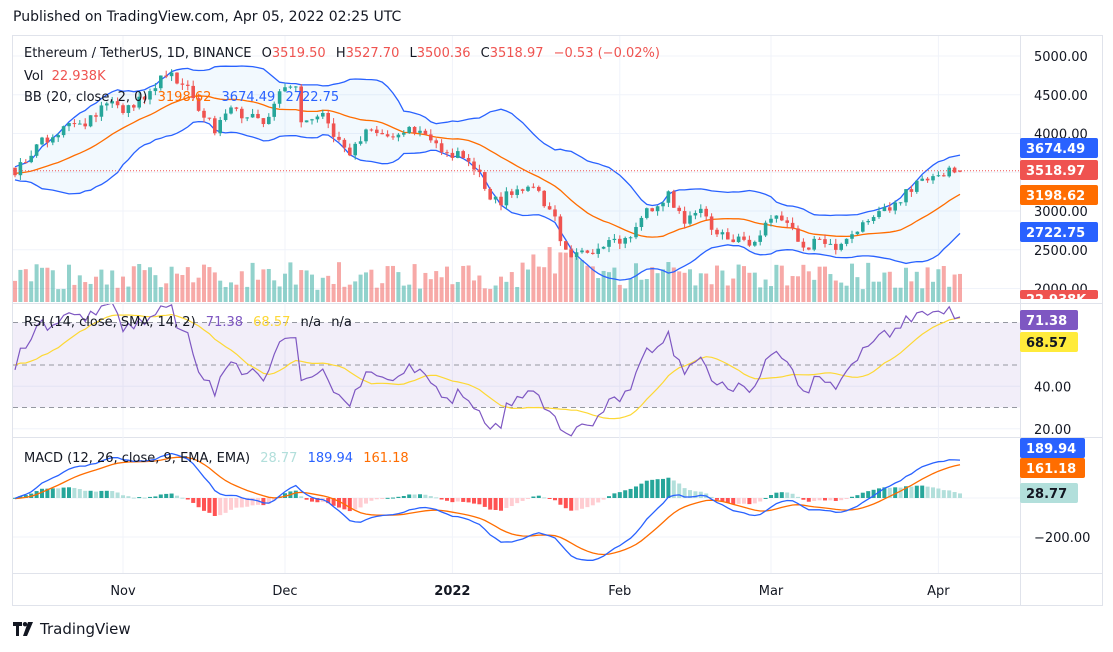  What do you see at coordinates (607, 53) in the screenshot?
I see `change-value: −0.53 (−0.02%)` at bounding box center [607, 53].